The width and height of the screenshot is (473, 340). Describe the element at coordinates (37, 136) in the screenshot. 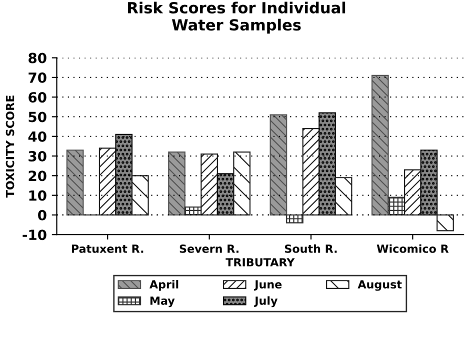

I see `y-tick-label: 40` at that location.